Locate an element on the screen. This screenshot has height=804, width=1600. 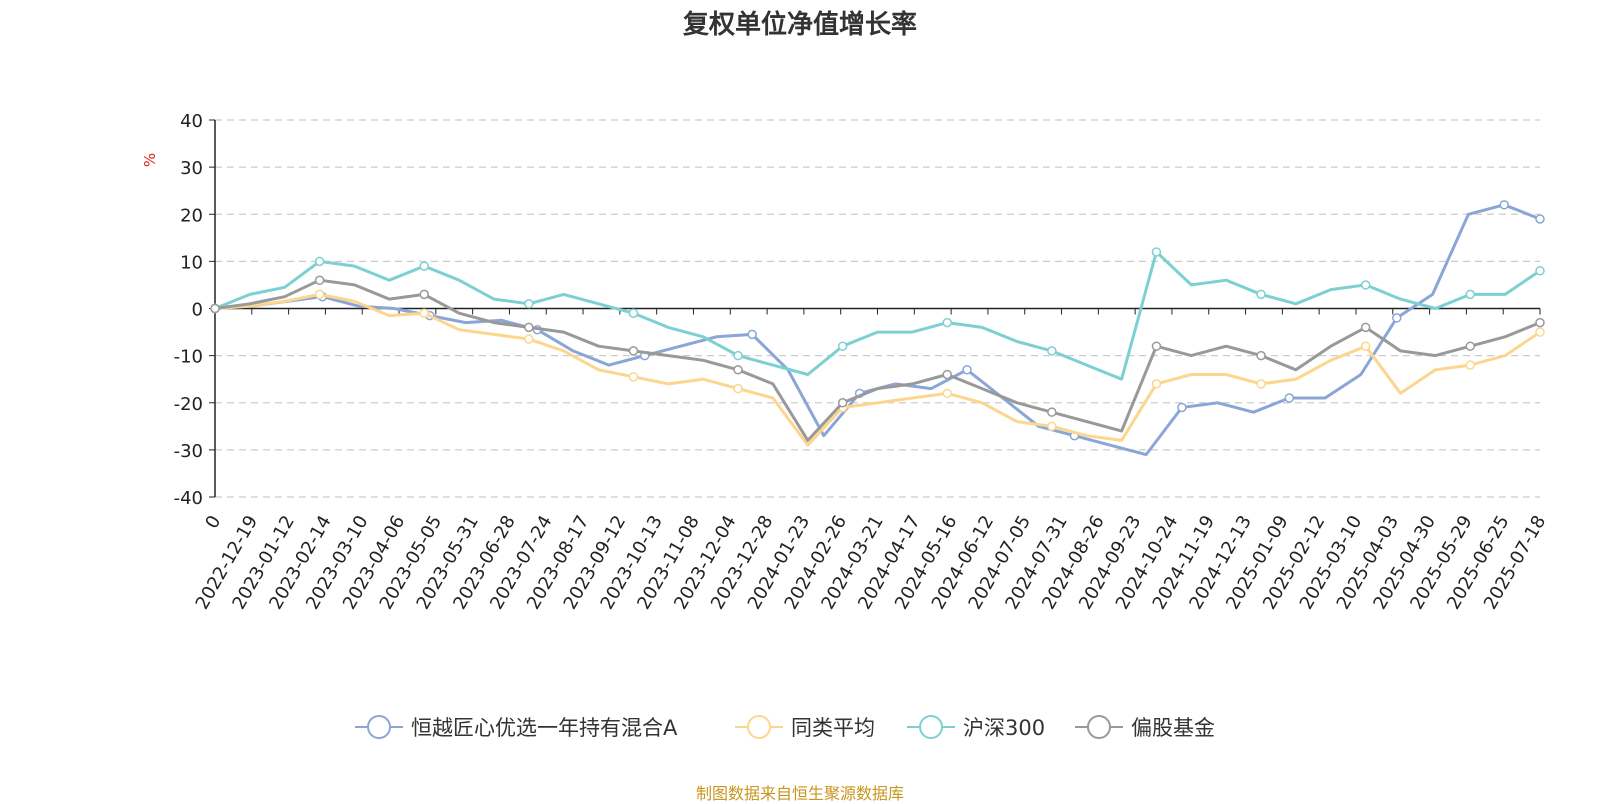
legend-item-label: 同类平均 is located at coordinates (833, 728).